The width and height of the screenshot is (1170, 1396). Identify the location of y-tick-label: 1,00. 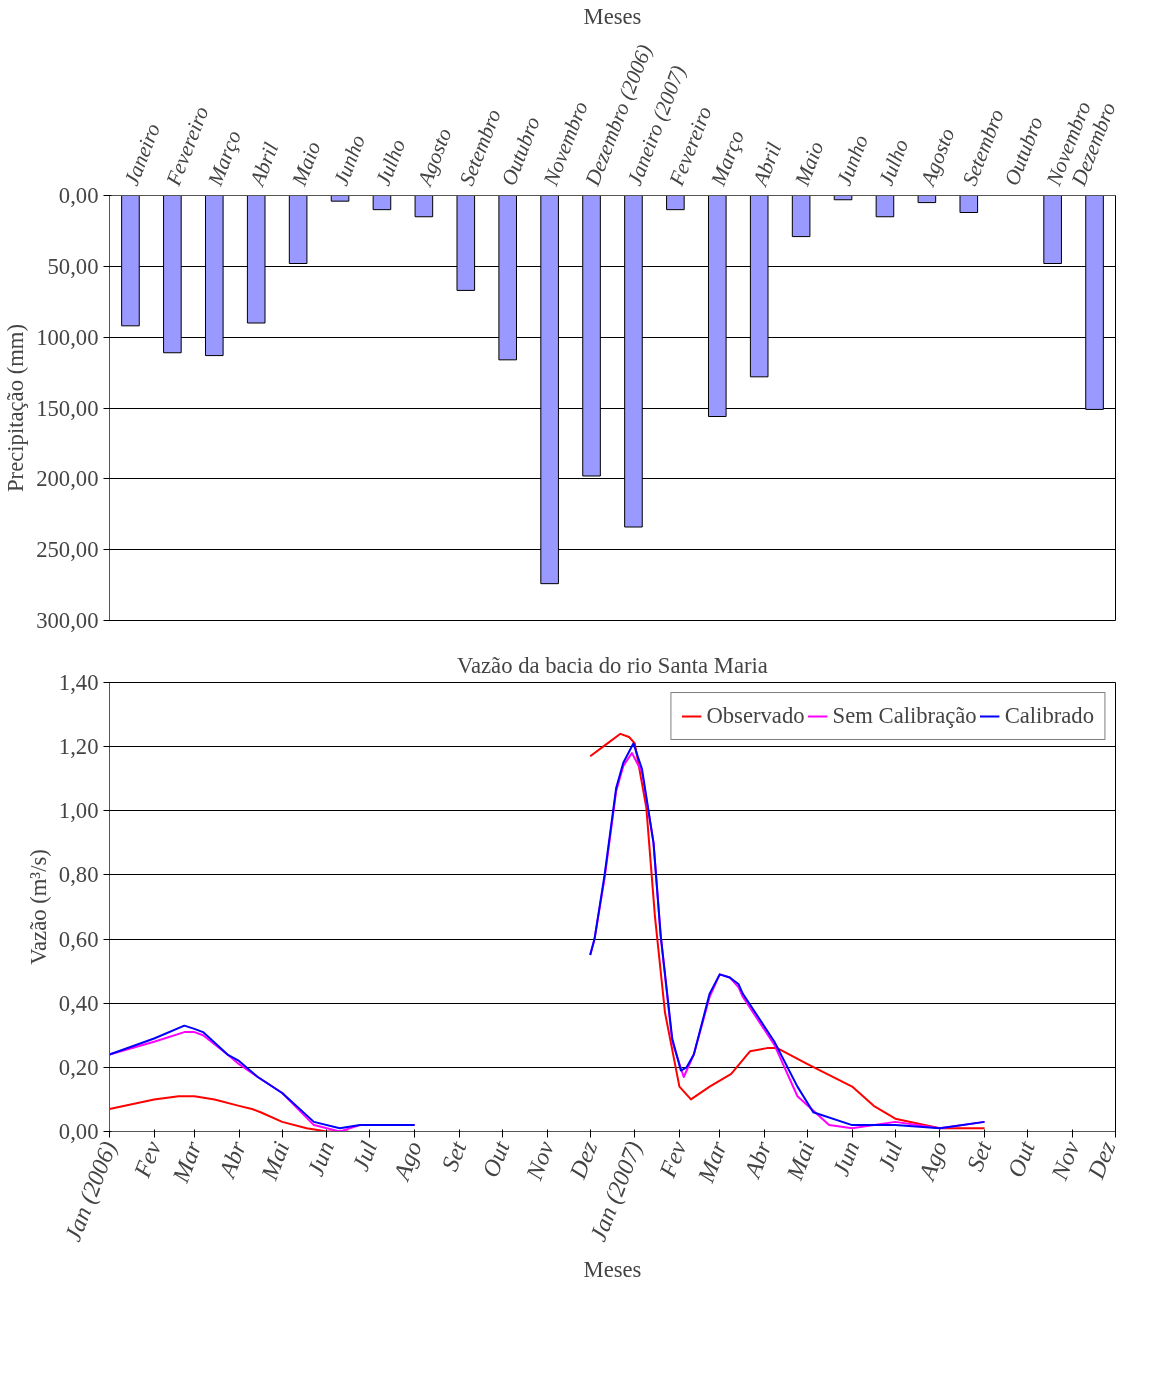
(78, 811).